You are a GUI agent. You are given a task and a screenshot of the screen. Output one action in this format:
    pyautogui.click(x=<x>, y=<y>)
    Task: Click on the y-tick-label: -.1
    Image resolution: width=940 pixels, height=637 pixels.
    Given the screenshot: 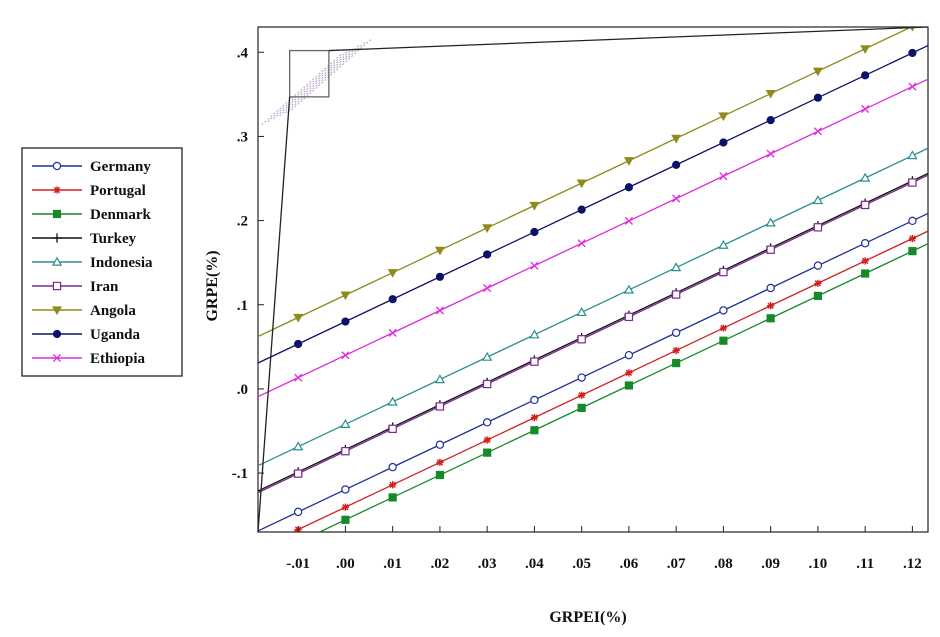 What is the action you would take?
    pyautogui.click(x=240, y=474)
    